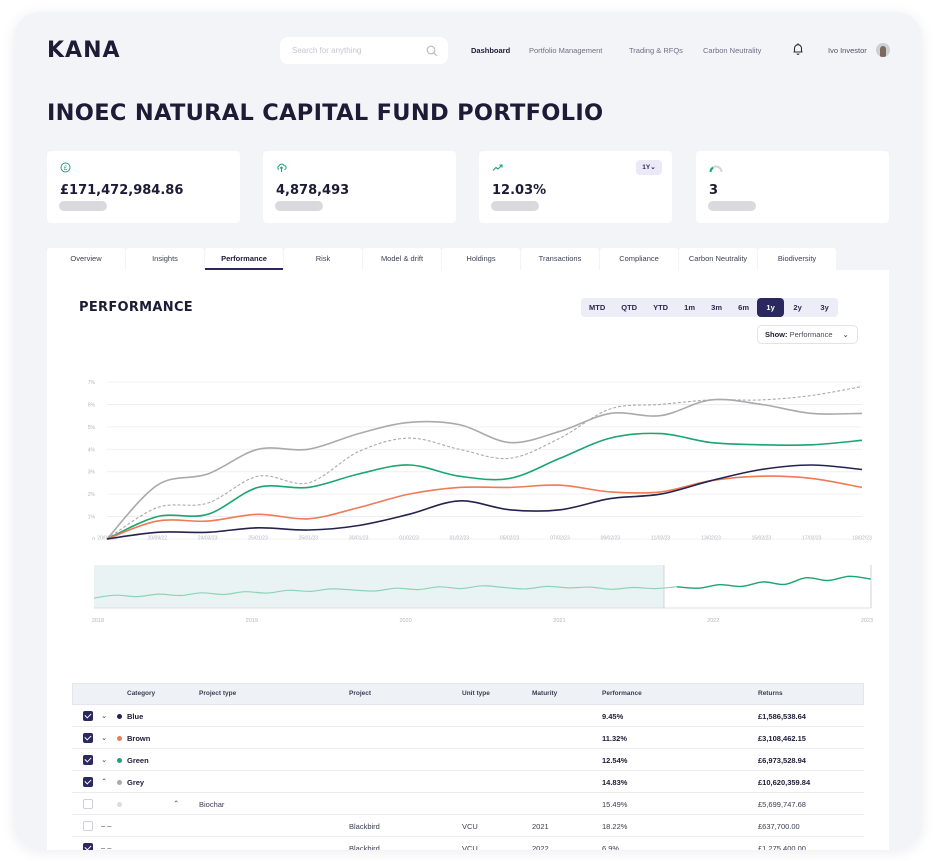 This screenshot has height=861, width=936. I want to click on tab-performance: Performance, so click(244, 259).